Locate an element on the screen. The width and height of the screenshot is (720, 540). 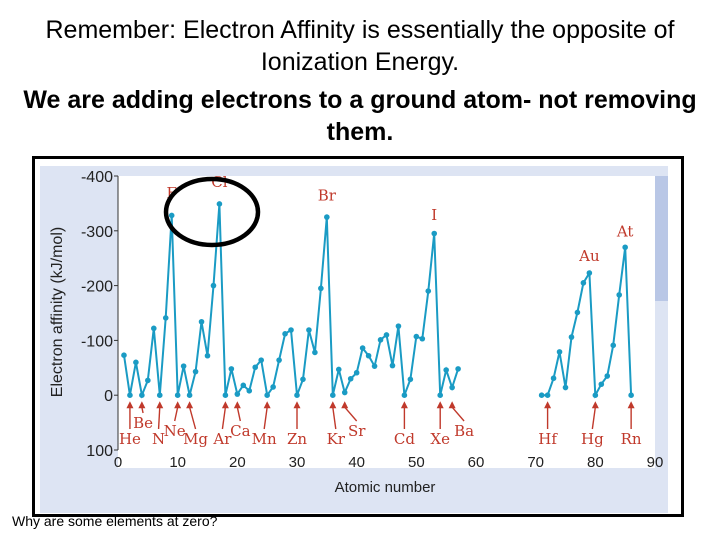
zero-element-label: Kr is located at coordinates (336, 439).